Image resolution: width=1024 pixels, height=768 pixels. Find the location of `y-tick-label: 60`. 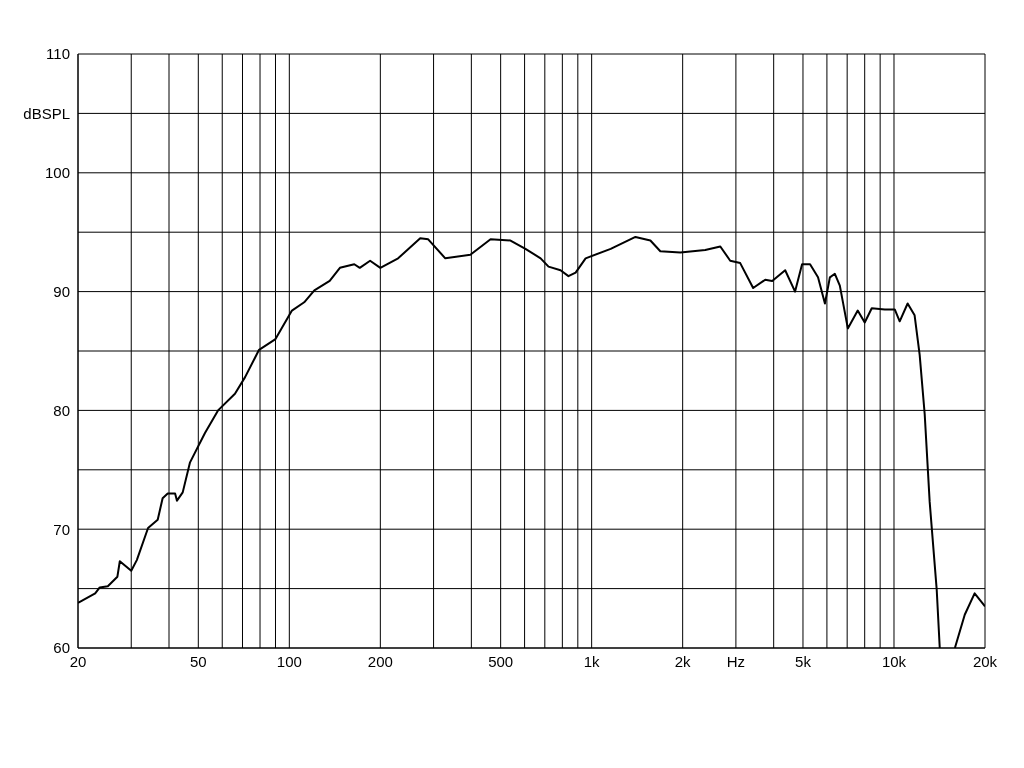

y-tick-label: 60 is located at coordinates (61, 648).